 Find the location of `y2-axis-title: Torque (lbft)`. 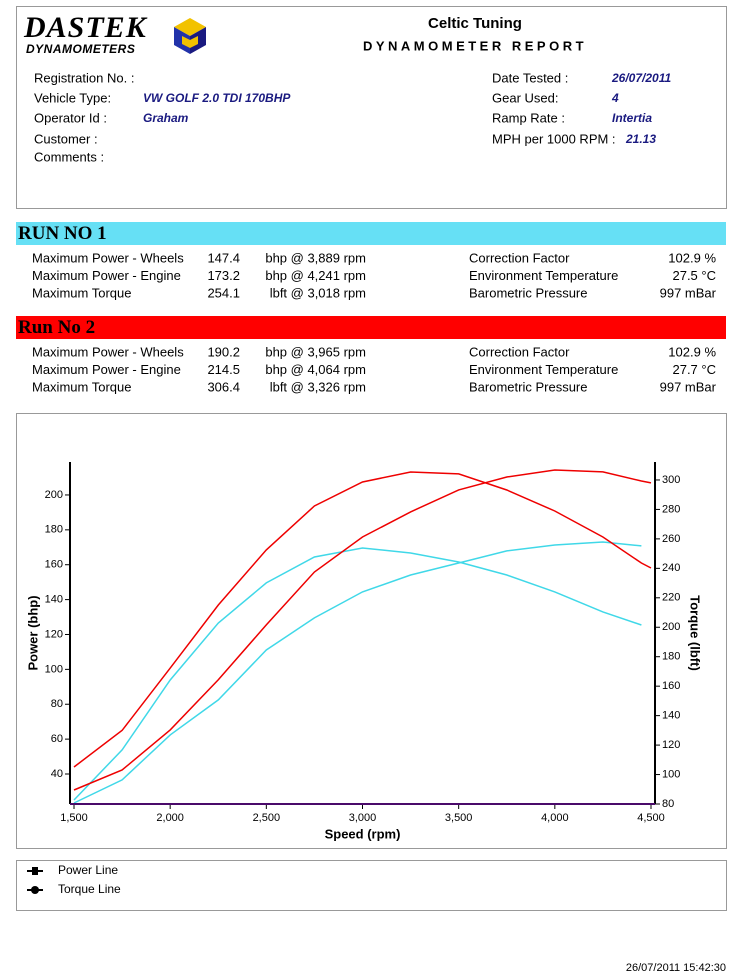

y2-axis-title: Torque (lbft) is located at coordinates (695, 633).